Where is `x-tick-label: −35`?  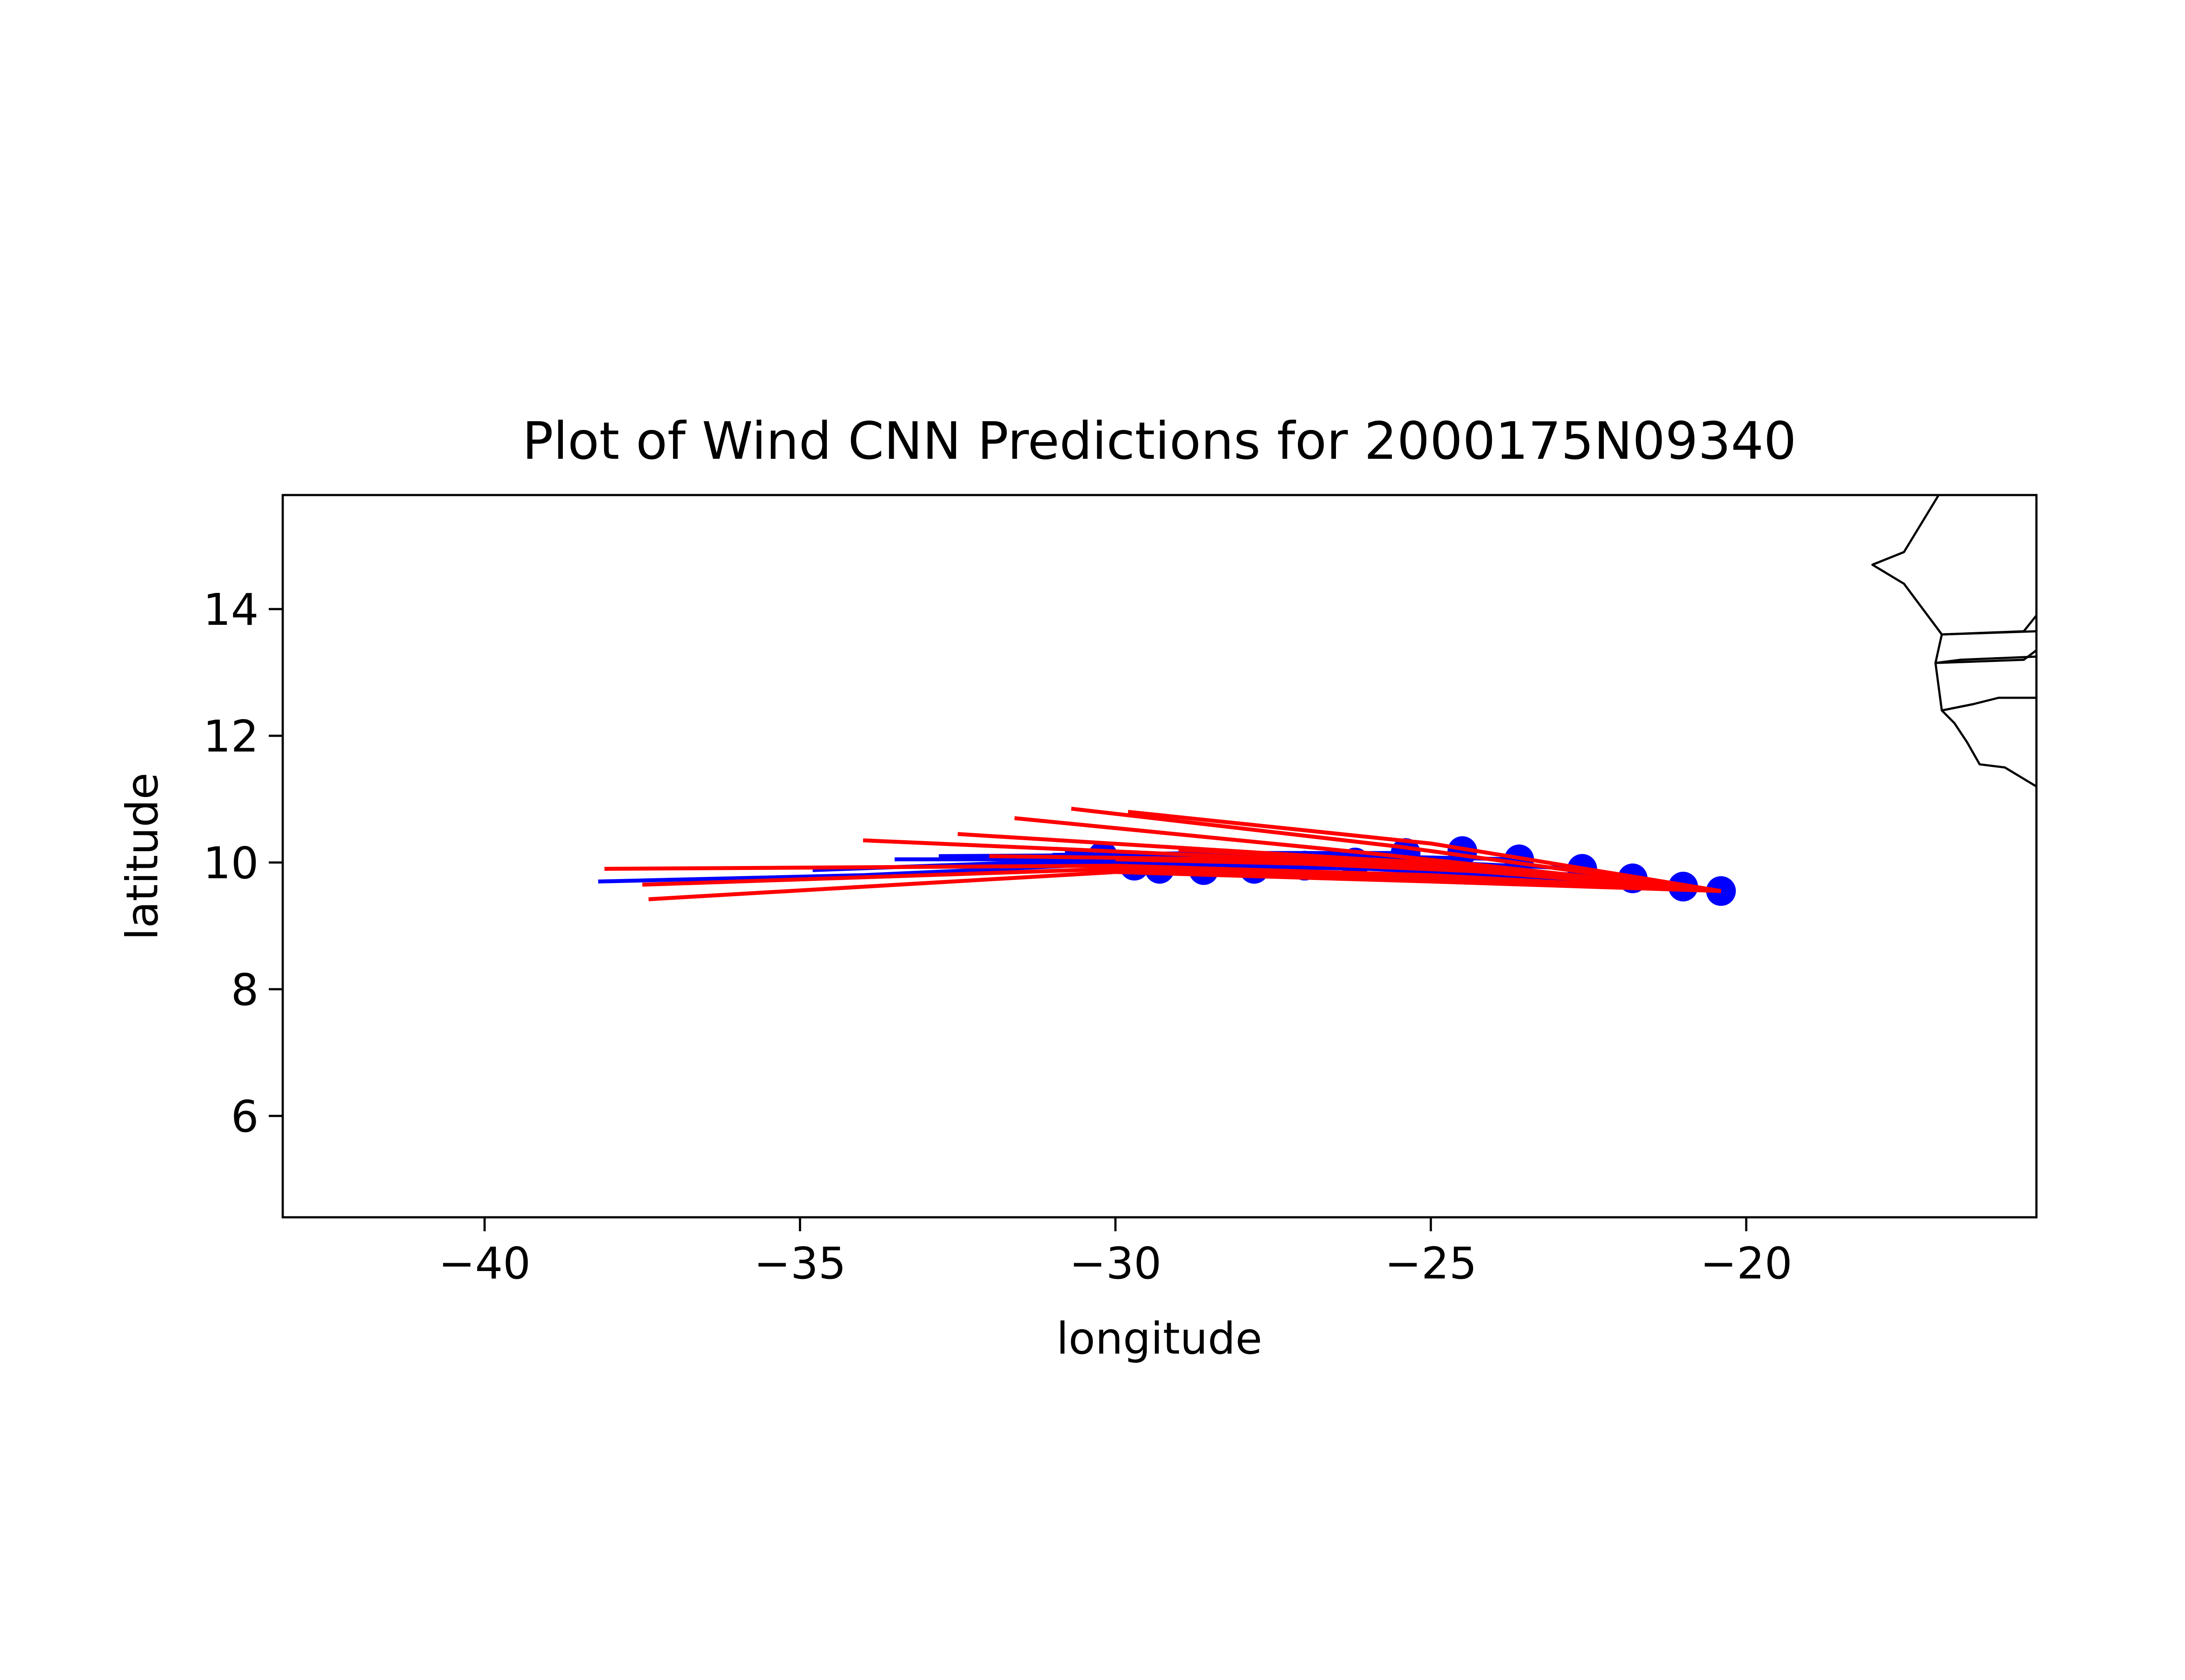
x-tick-label: −35 is located at coordinates (800, 1264).